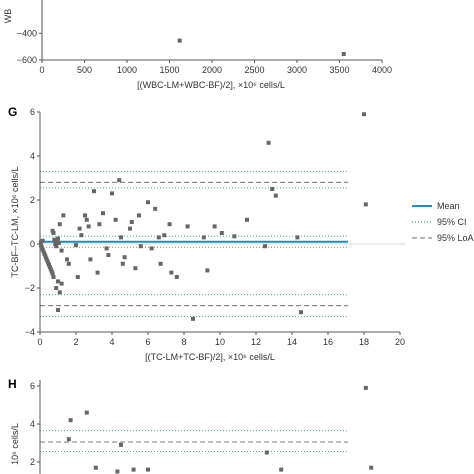  I want to click on x-tick-label: 500, so click(84, 70).